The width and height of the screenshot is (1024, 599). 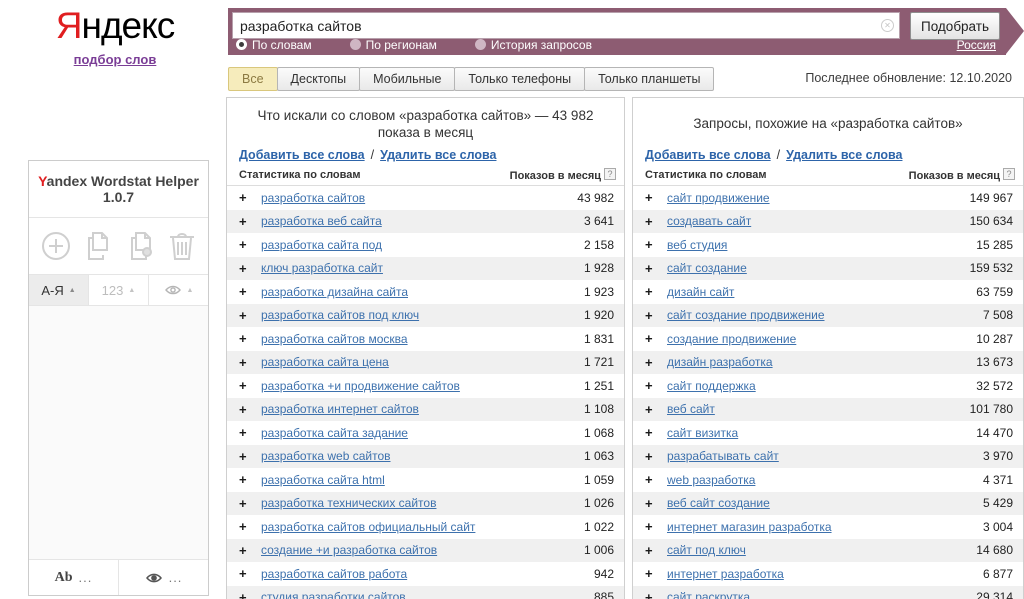 I want to click on keyword-link: сайт под ключ, so click(x=706, y=550).